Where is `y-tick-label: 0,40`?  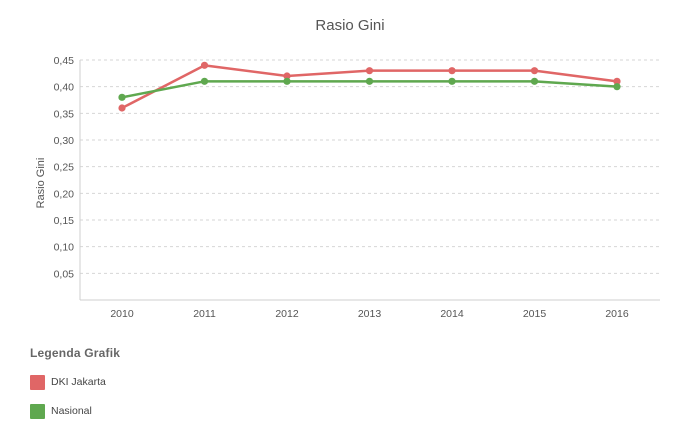 y-tick-label: 0,40 is located at coordinates (64, 88).